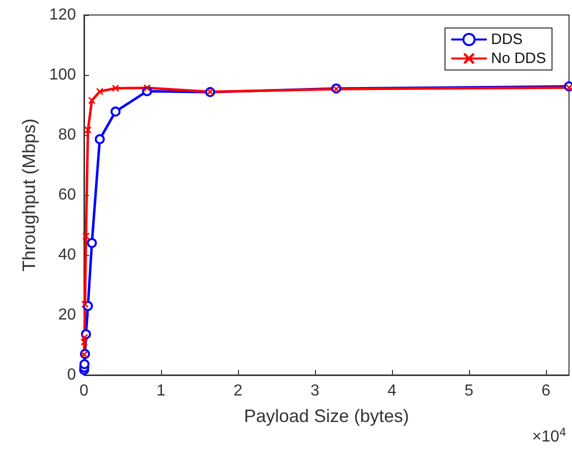 This screenshot has height=449, width=572. I want to click on y-tick-label: 40, so click(67, 255).